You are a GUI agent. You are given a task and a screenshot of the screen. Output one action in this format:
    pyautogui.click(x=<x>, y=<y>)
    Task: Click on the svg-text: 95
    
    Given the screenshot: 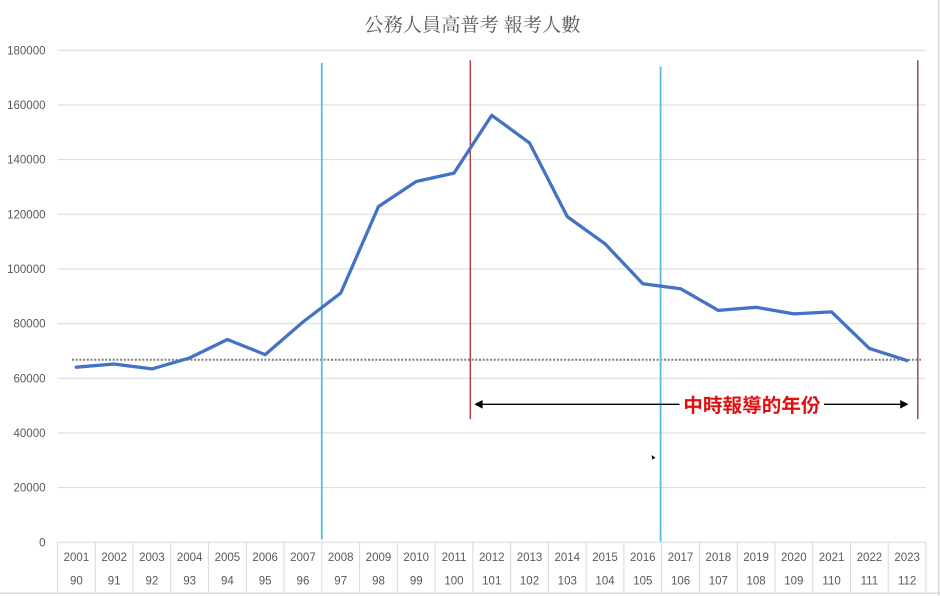 What is the action you would take?
    pyautogui.click(x=265, y=582)
    